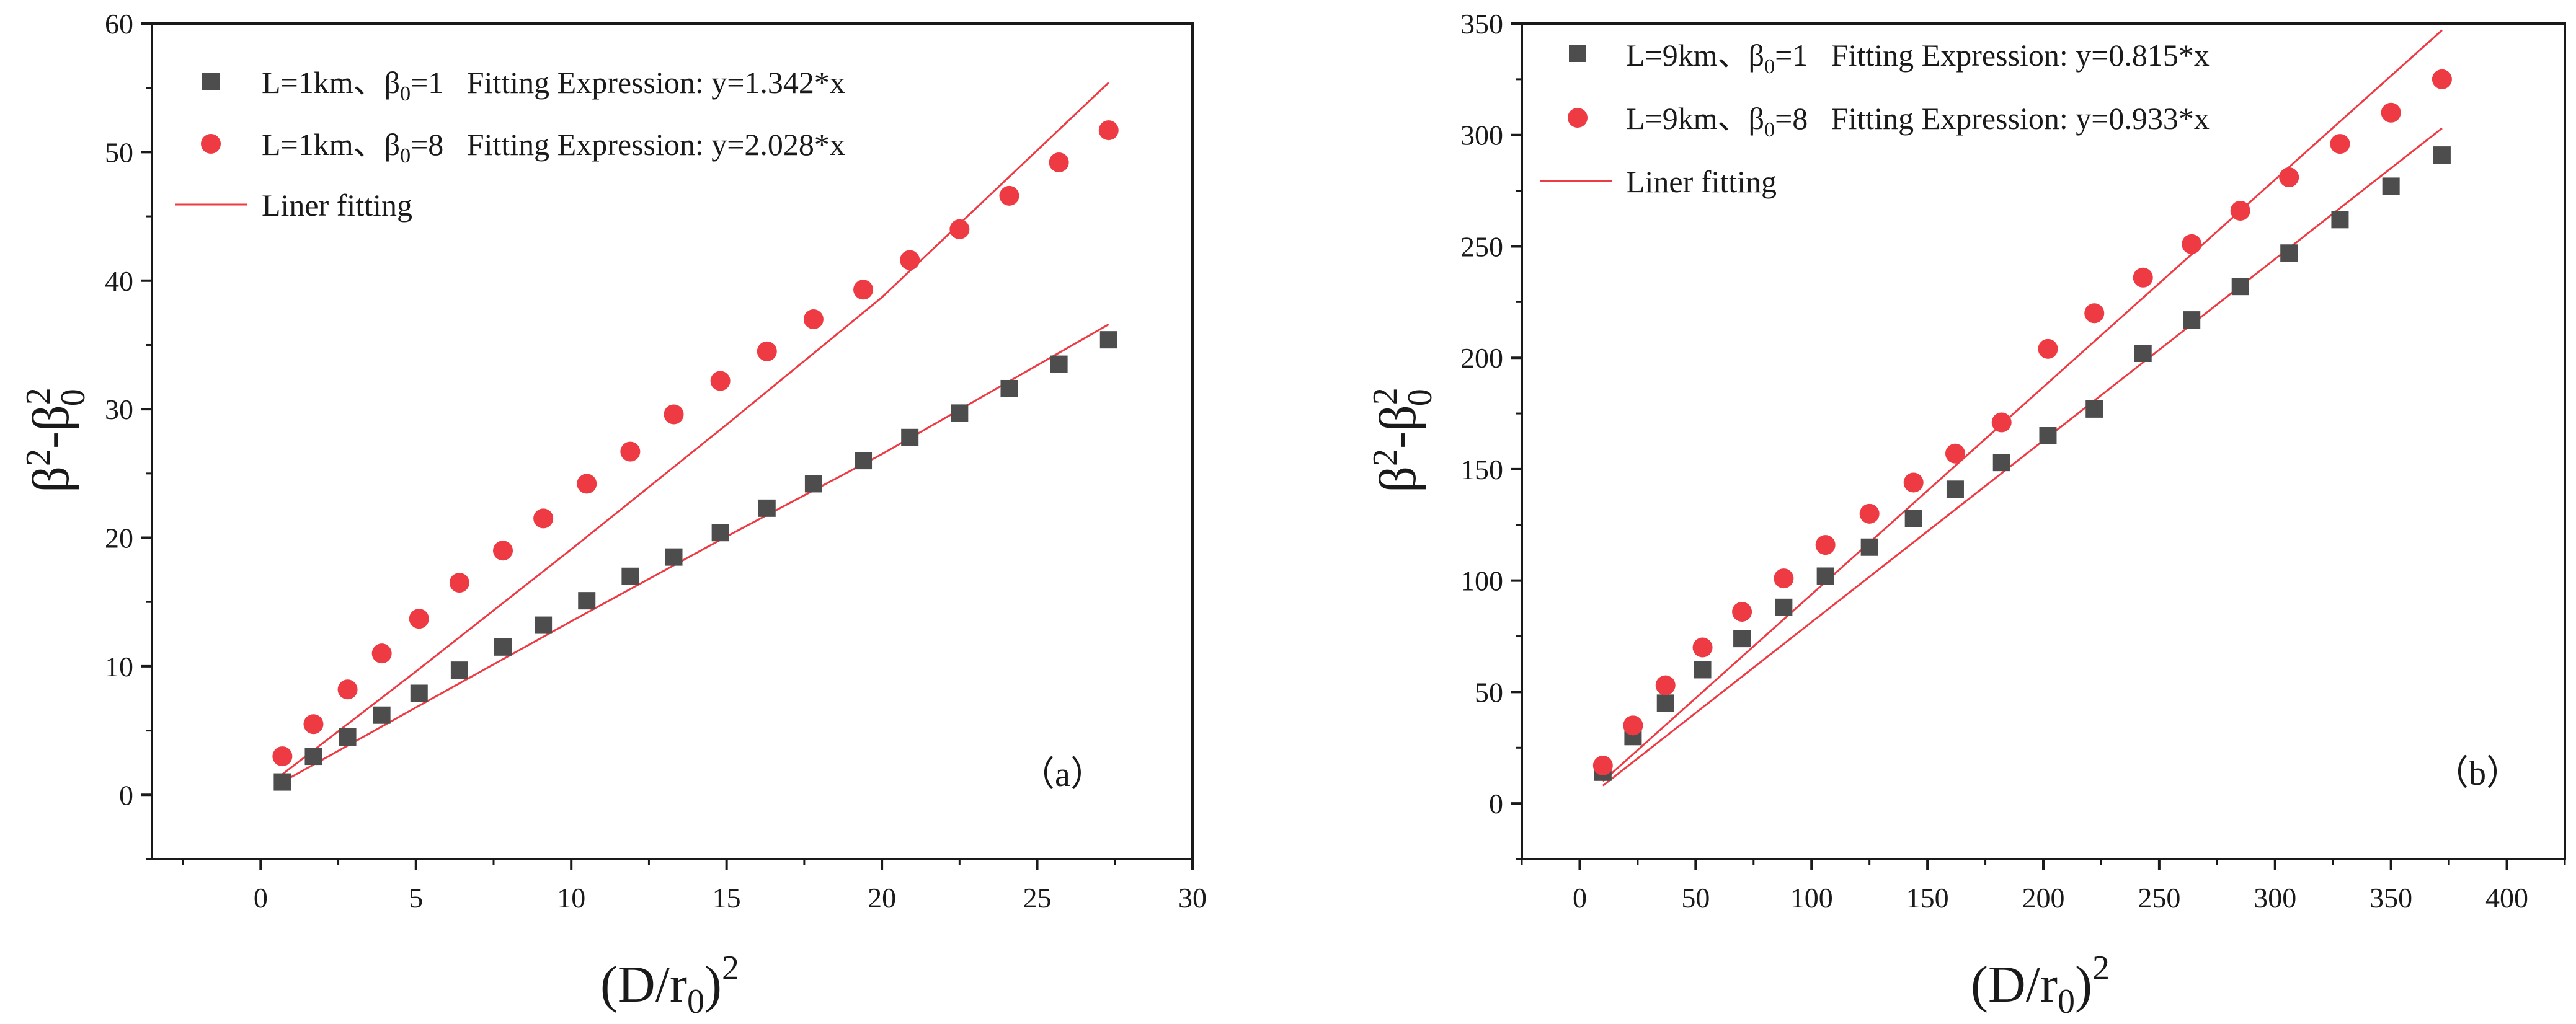 The image size is (2576, 1024). Describe the element at coordinates (643, 984) in the screenshot. I see `x-title-main: (D/r` at that location.